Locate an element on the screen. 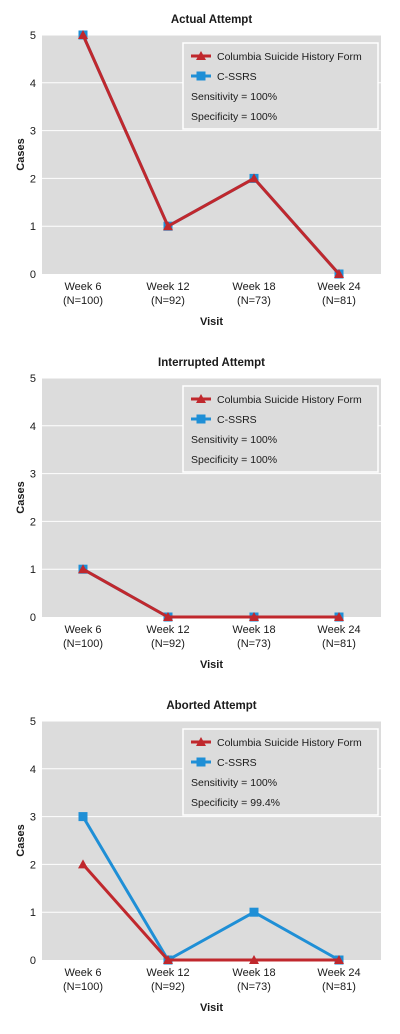  legend-annotation: Specificity = 99.4% is located at coordinates (235, 803).